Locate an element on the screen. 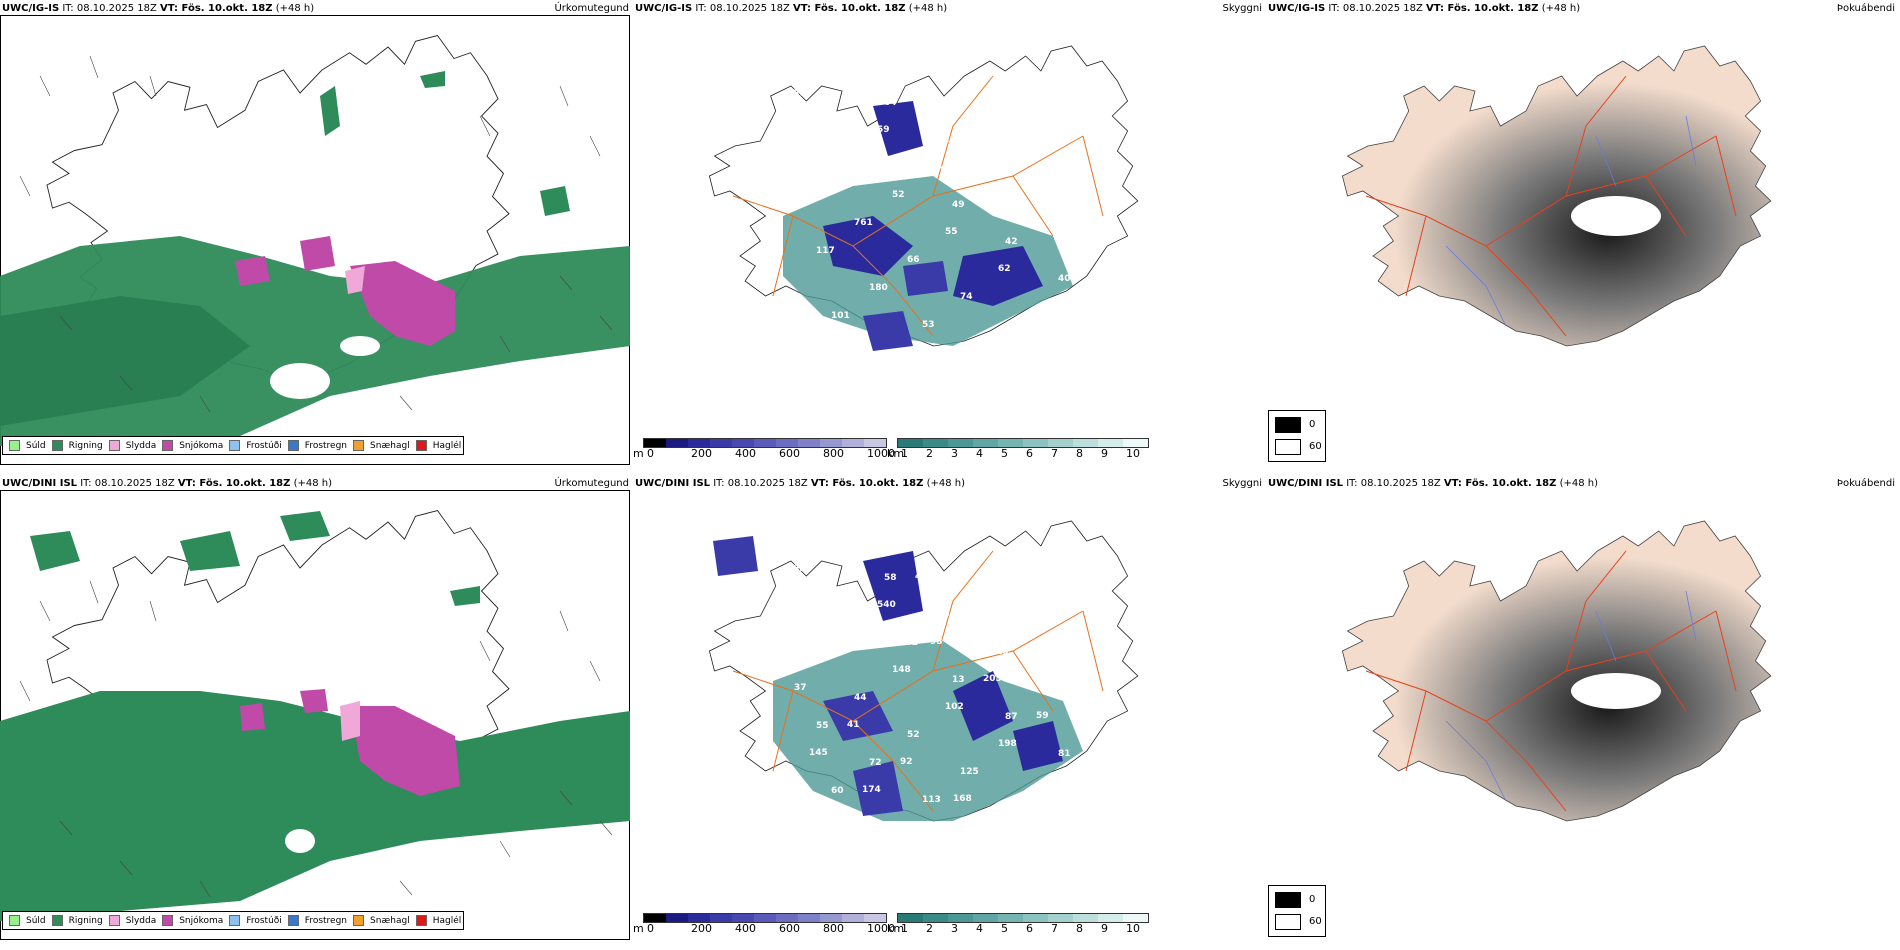  colorbar-tick-label: 8 is located at coordinates (1079, 928).